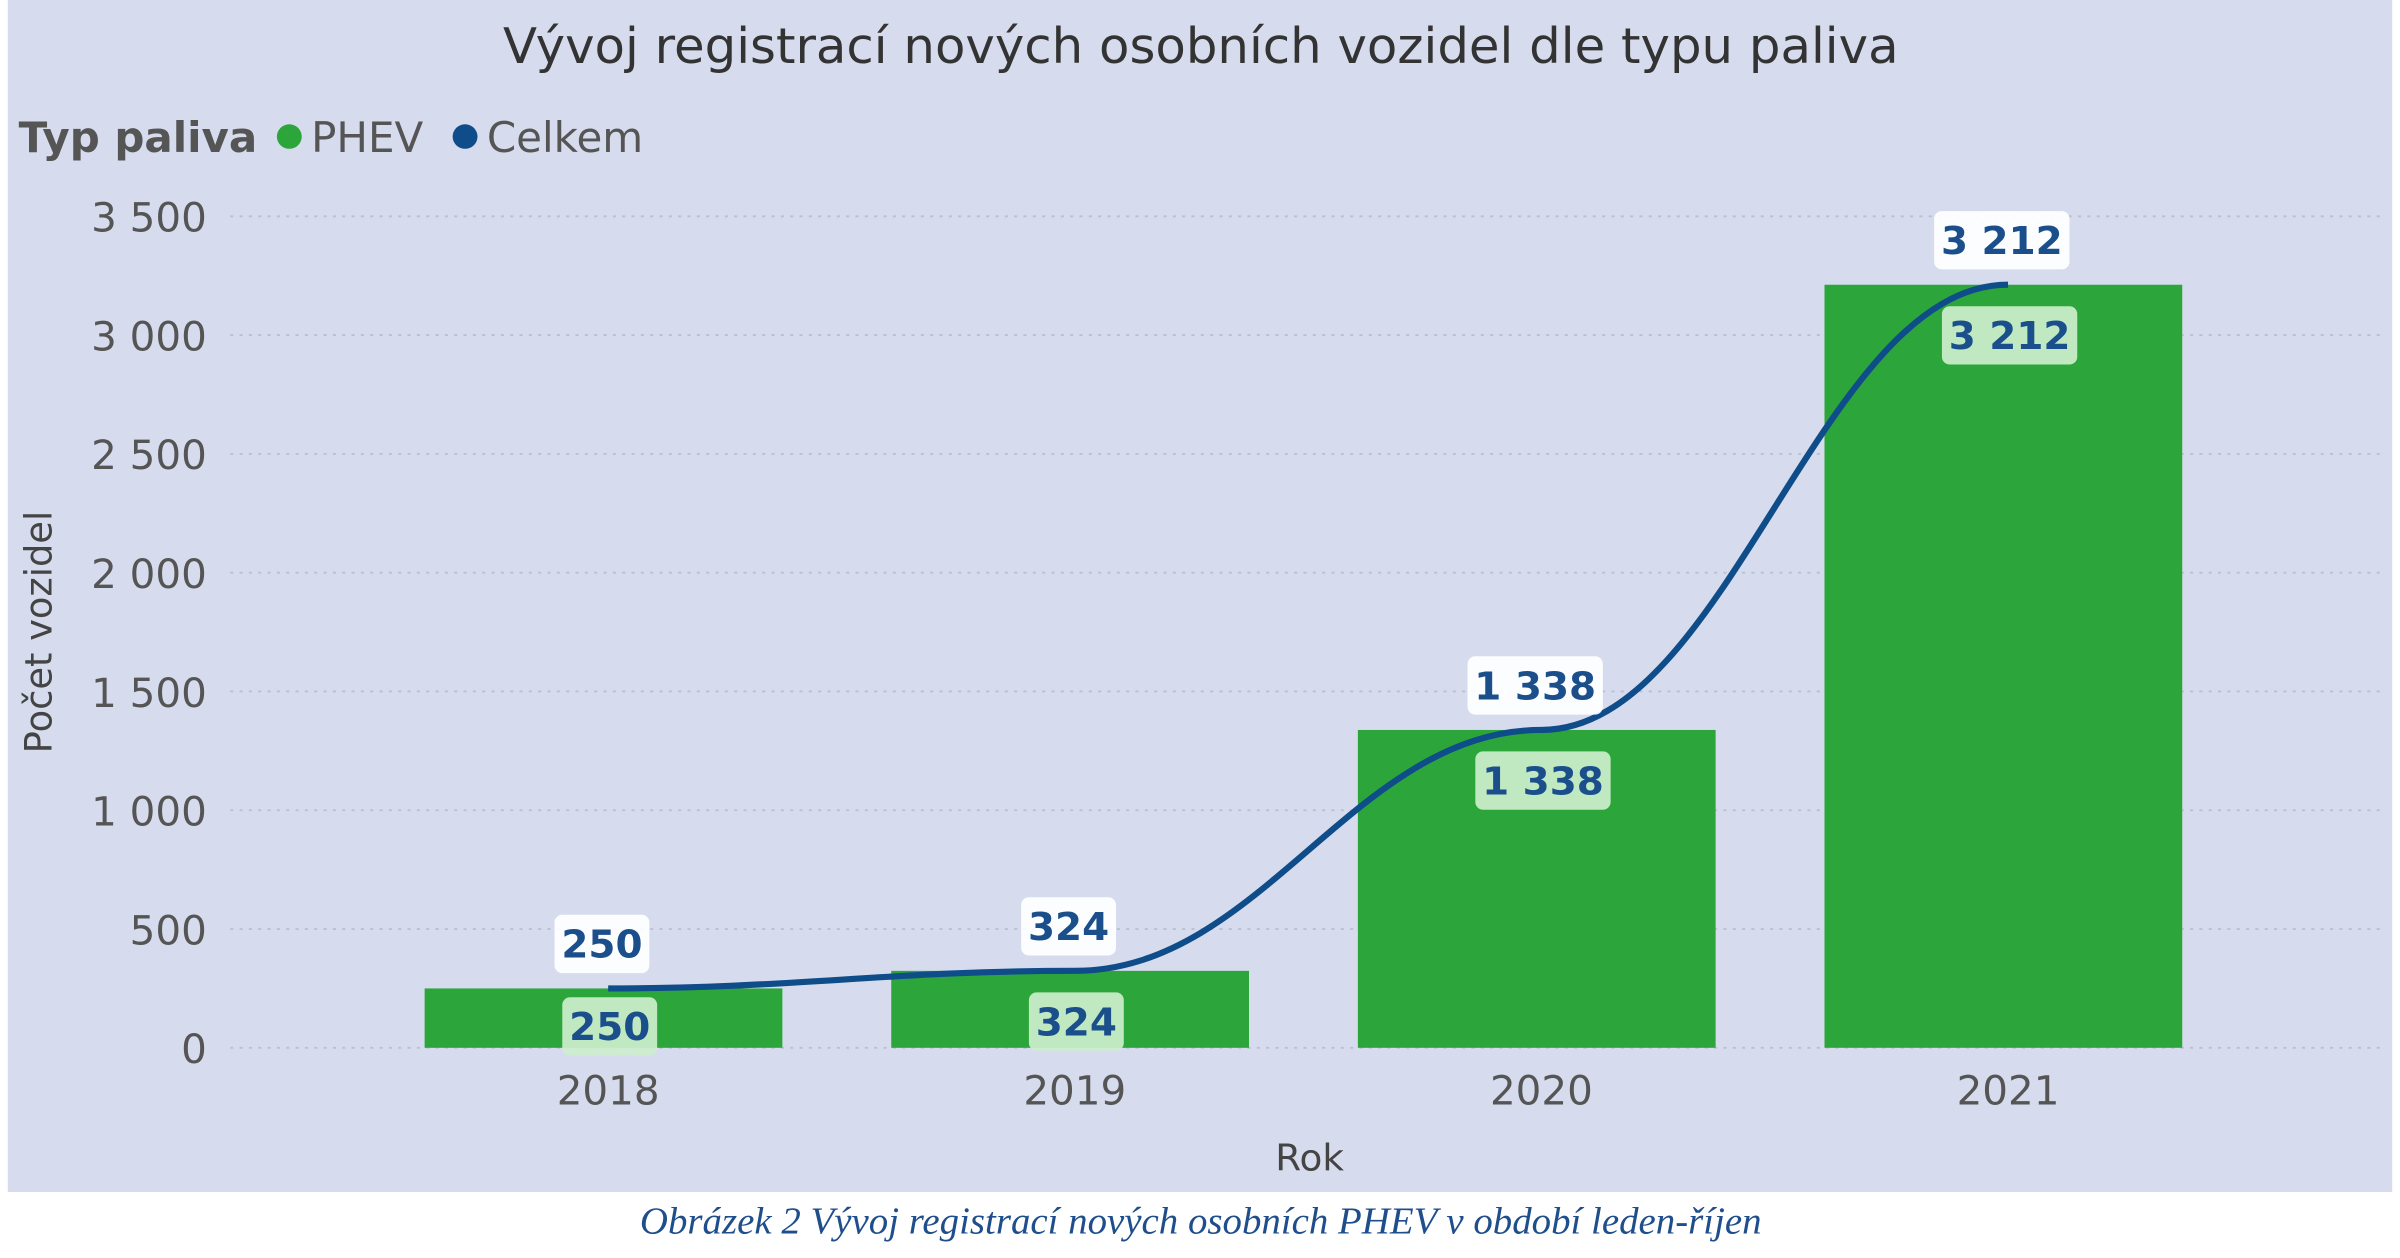 The height and width of the screenshot is (1258, 2400). I want to click on legend: Typ paliva PHEV Celkem, so click(331, 137).